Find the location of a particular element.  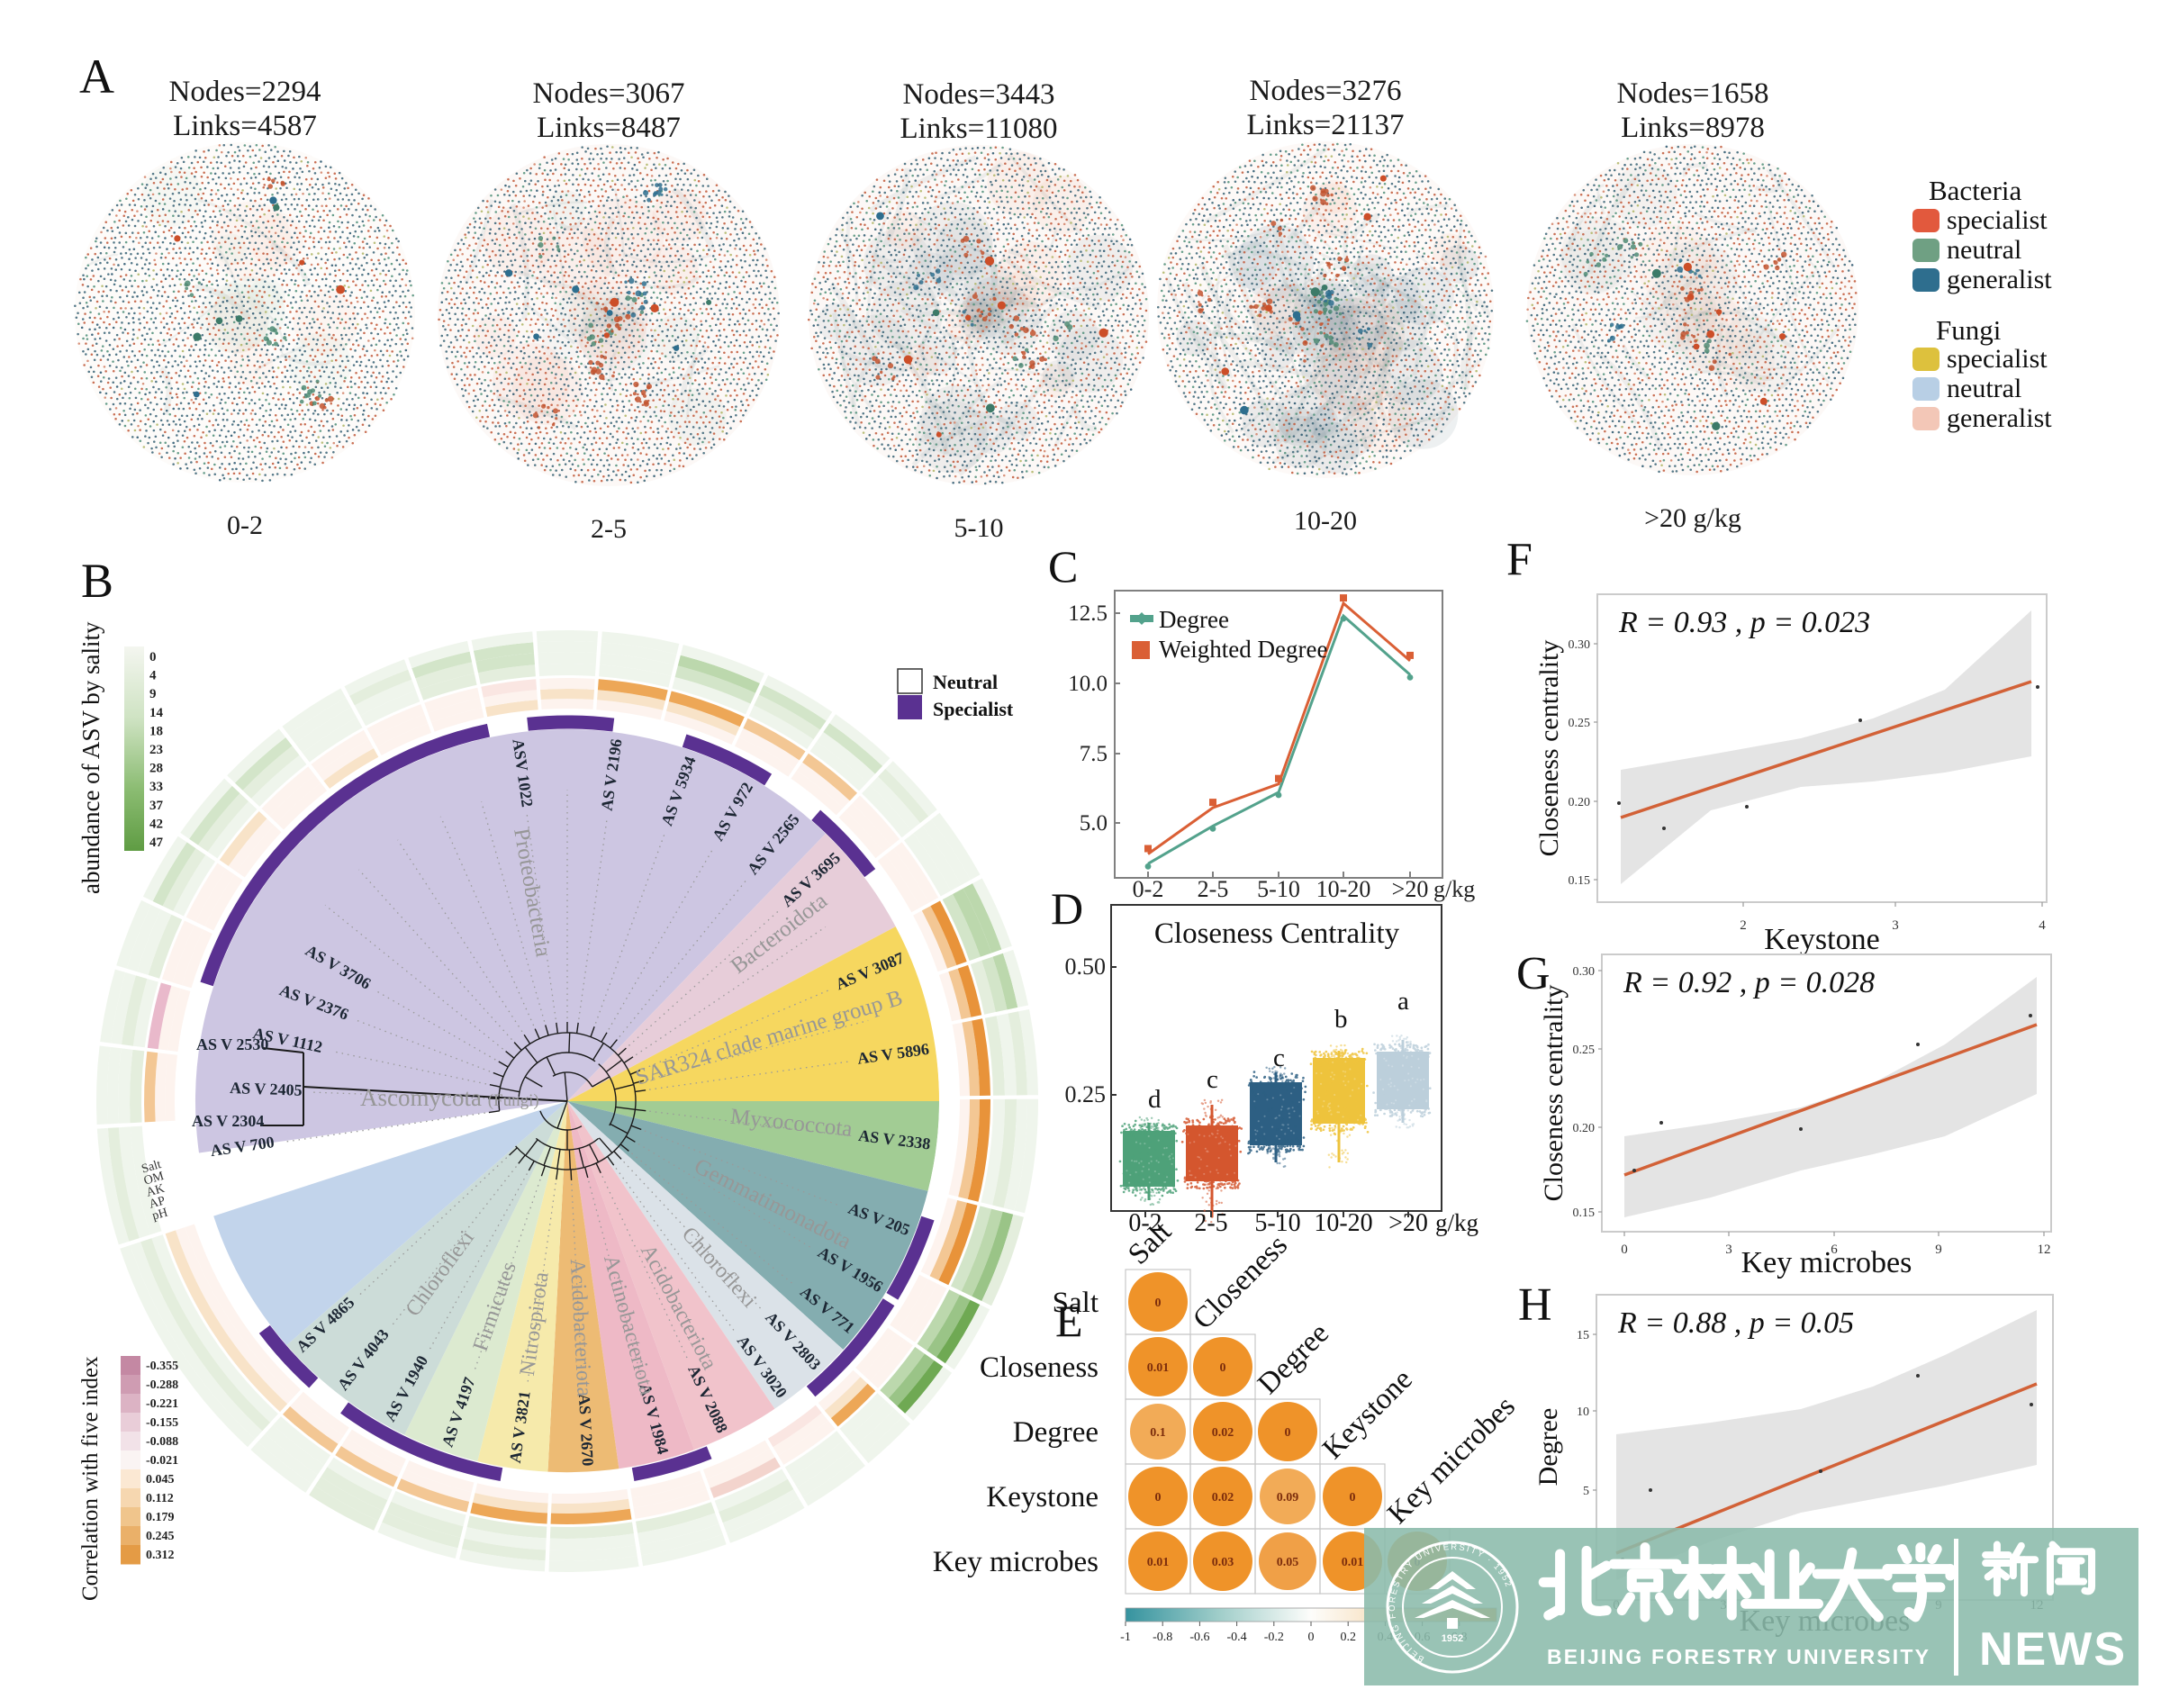

svg-text: Correlation with five index is located at coordinates (90, 1478).